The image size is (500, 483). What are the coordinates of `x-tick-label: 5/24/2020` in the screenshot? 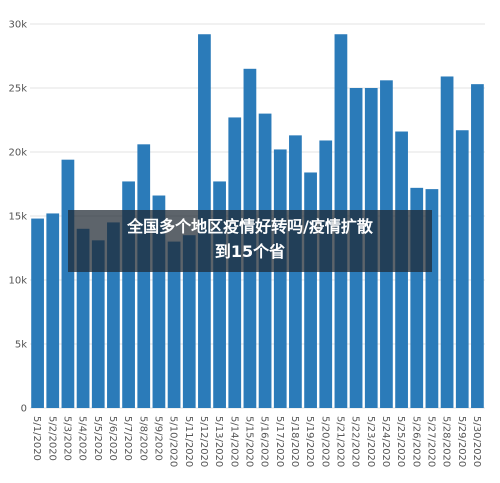 It's located at (385, 441).